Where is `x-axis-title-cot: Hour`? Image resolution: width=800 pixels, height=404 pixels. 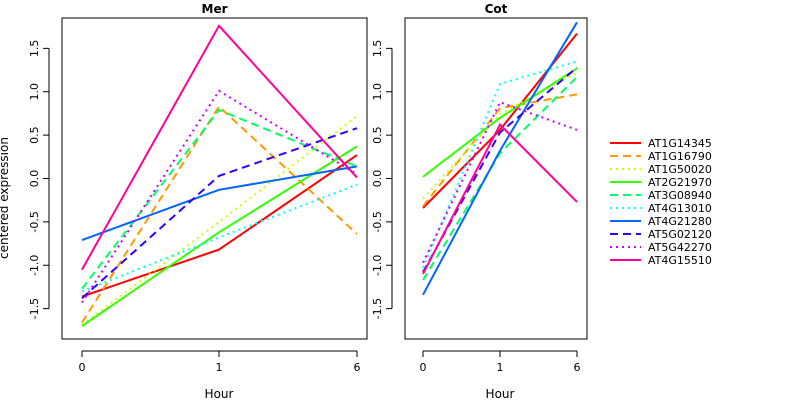 x-axis-title-cot: Hour is located at coordinates (500, 393).